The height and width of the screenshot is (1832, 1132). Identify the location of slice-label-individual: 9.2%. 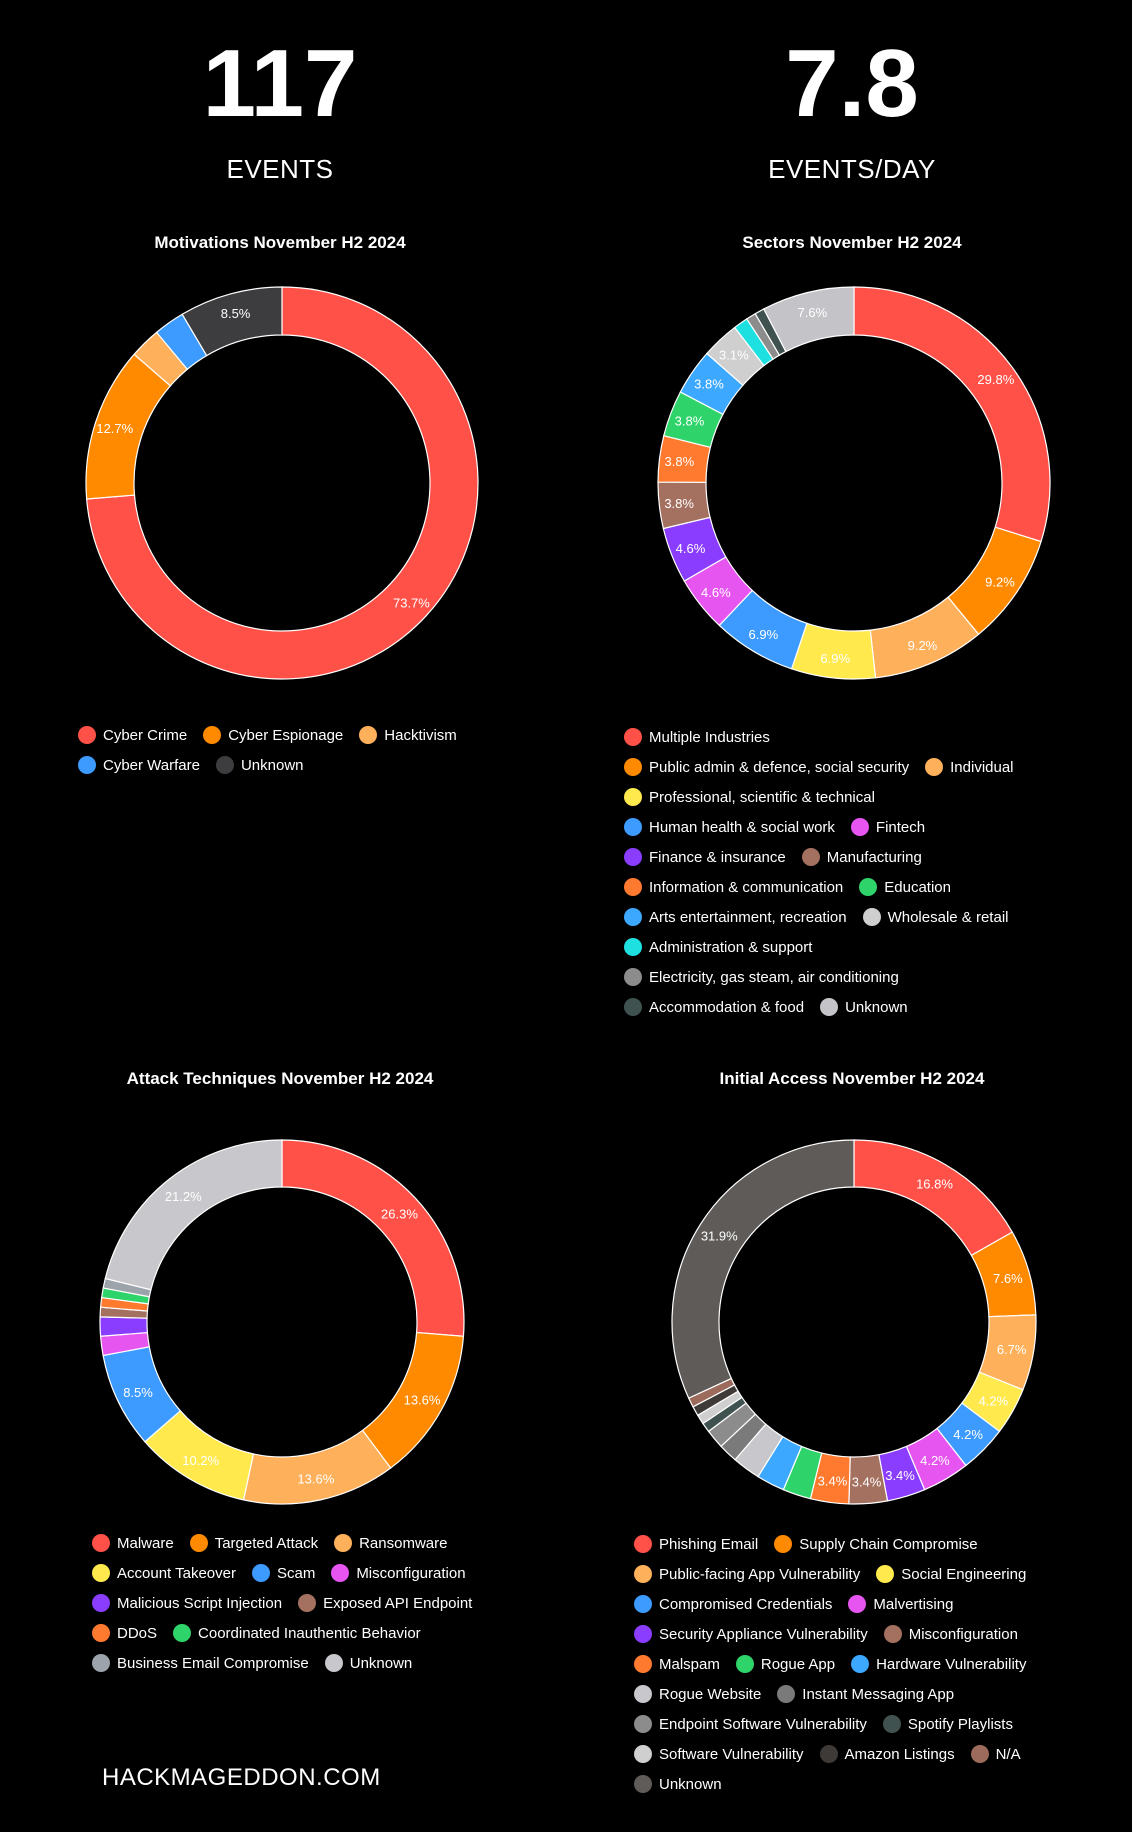
(923, 645).